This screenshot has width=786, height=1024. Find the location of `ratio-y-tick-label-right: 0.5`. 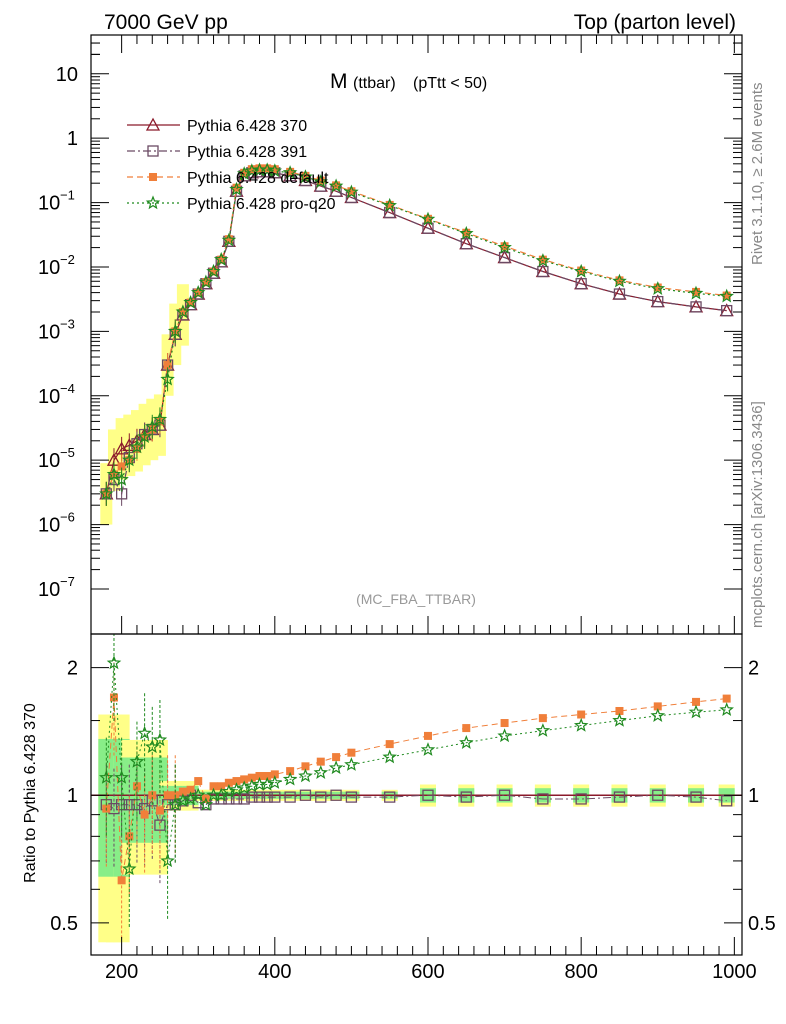

ratio-y-tick-label-right: 0.5 is located at coordinates (762, 924).